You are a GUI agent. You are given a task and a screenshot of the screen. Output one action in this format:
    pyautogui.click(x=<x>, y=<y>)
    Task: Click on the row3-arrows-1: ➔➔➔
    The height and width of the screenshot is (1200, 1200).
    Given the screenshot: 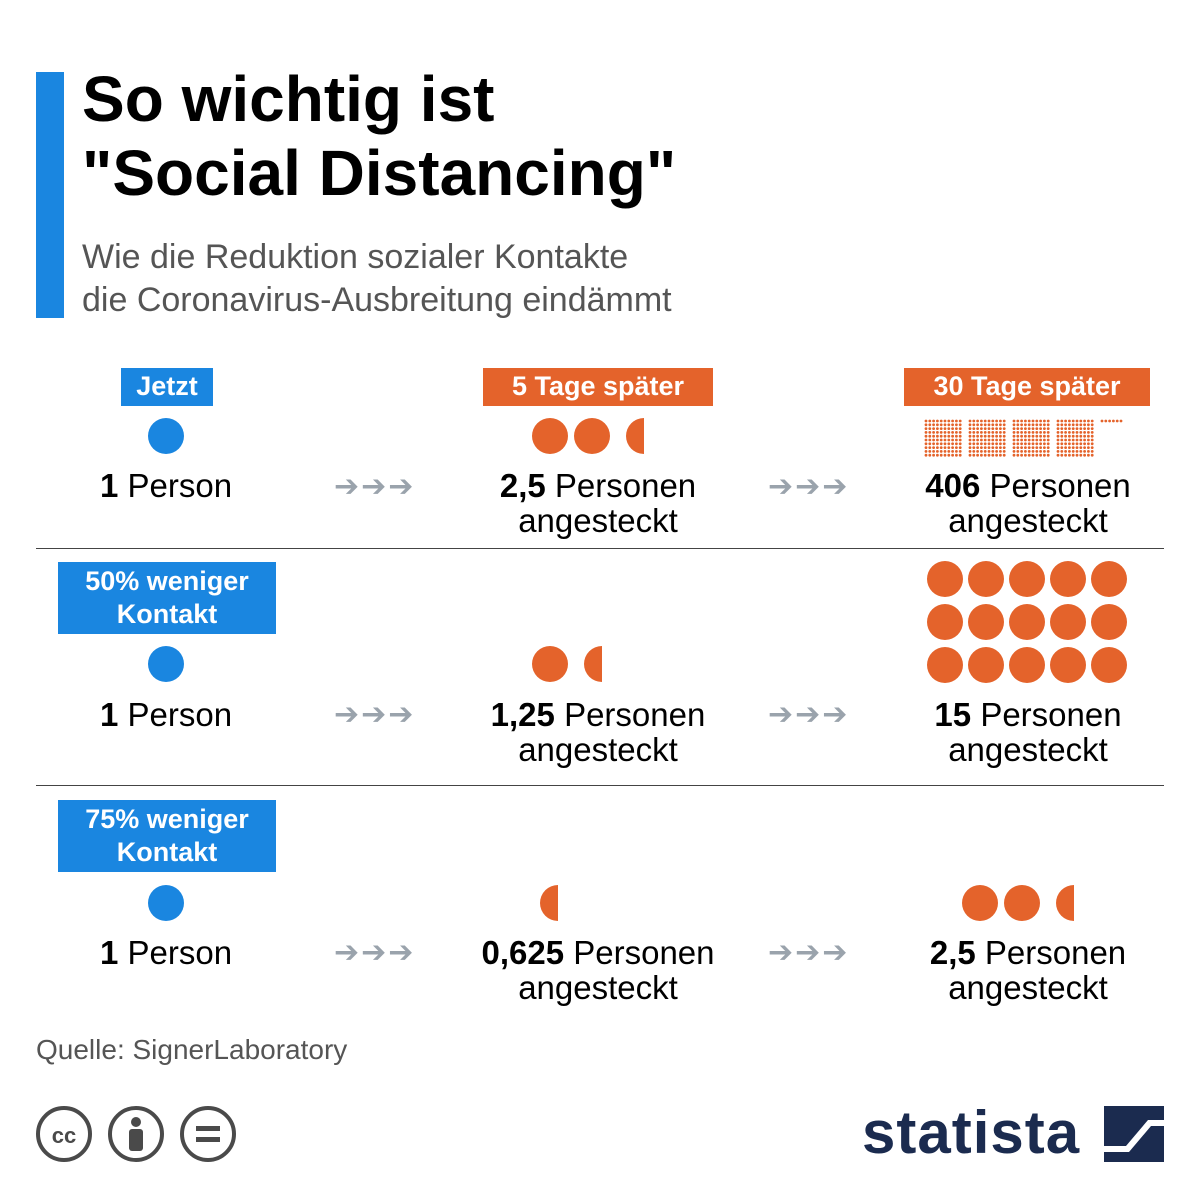 What is the action you would take?
    pyautogui.click(x=375, y=952)
    